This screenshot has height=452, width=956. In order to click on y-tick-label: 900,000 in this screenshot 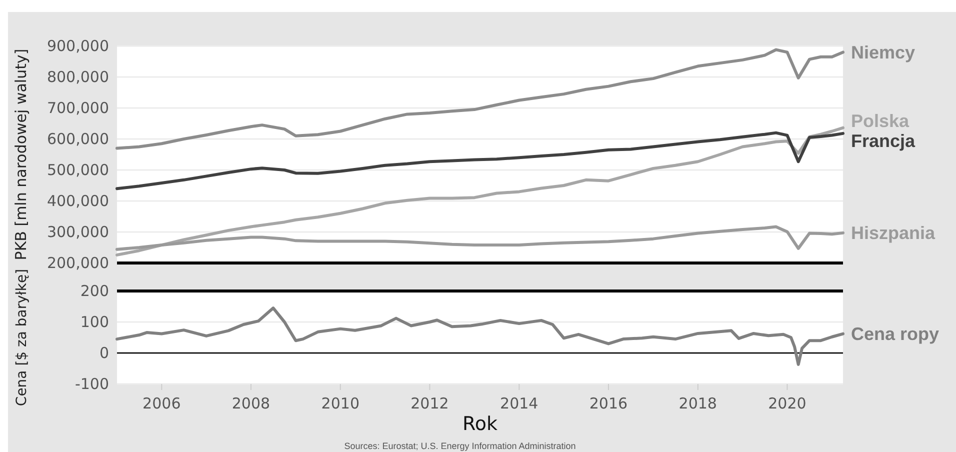, I will do `click(77, 45)`.